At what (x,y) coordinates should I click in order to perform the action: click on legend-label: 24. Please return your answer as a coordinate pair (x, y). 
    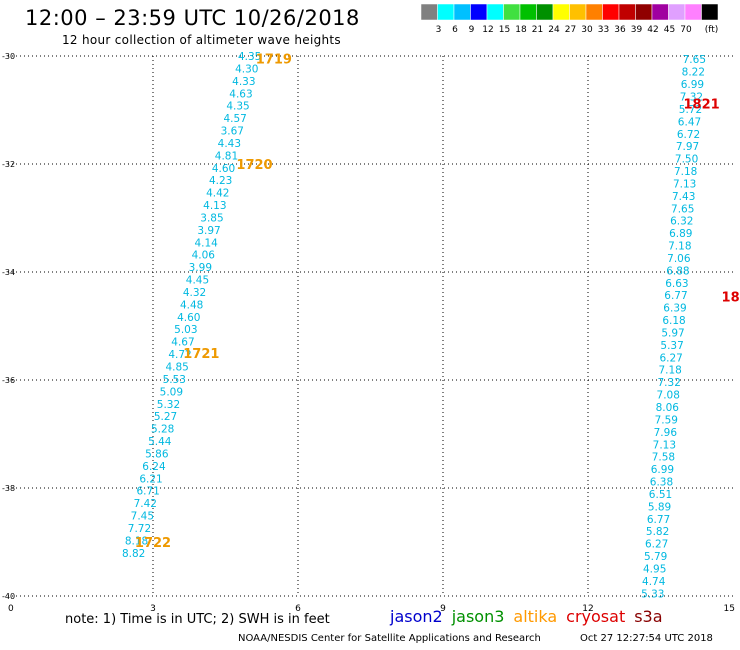
    Looking at the image, I should click on (554, 30).